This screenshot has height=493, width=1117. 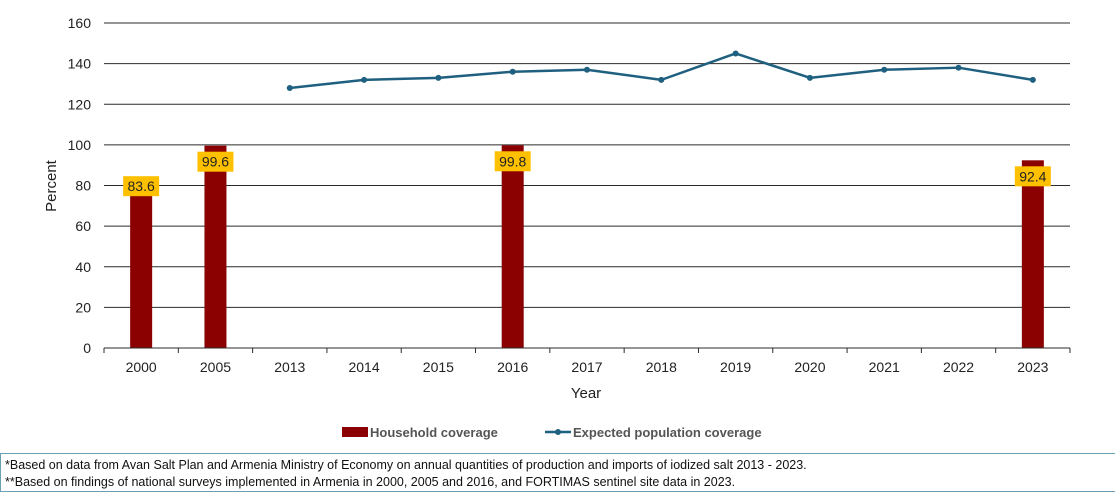 What do you see at coordinates (215, 367) in the screenshot?
I see `x-tick-label: 2005` at bounding box center [215, 367].